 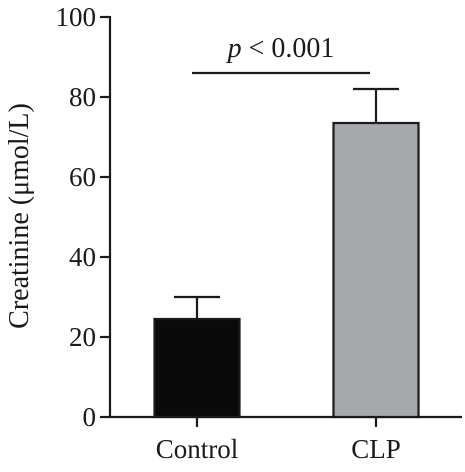 I want to click on y-axis: 0 20 40 60 80 100, so click(x=84, y=217).